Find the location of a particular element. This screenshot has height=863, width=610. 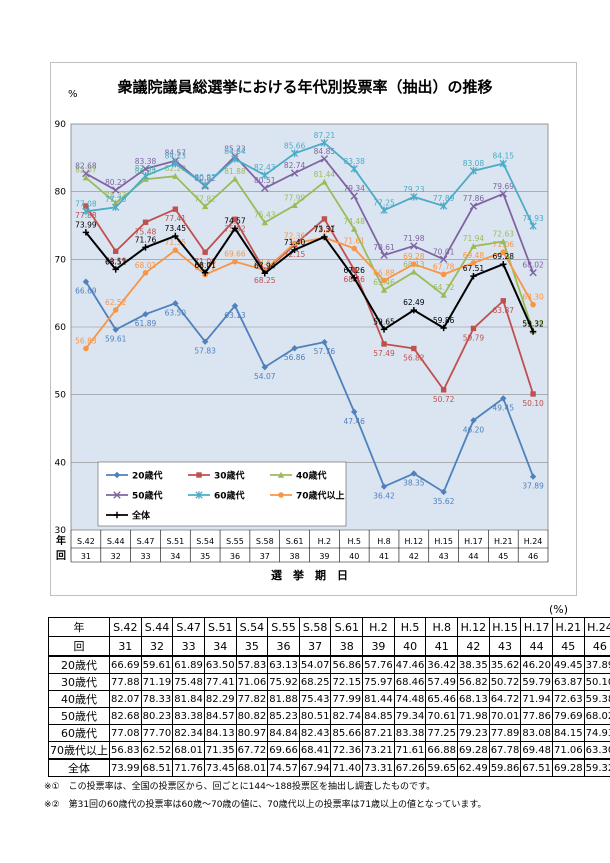

table-header-round: 34 is located at coordinates (220, 646).